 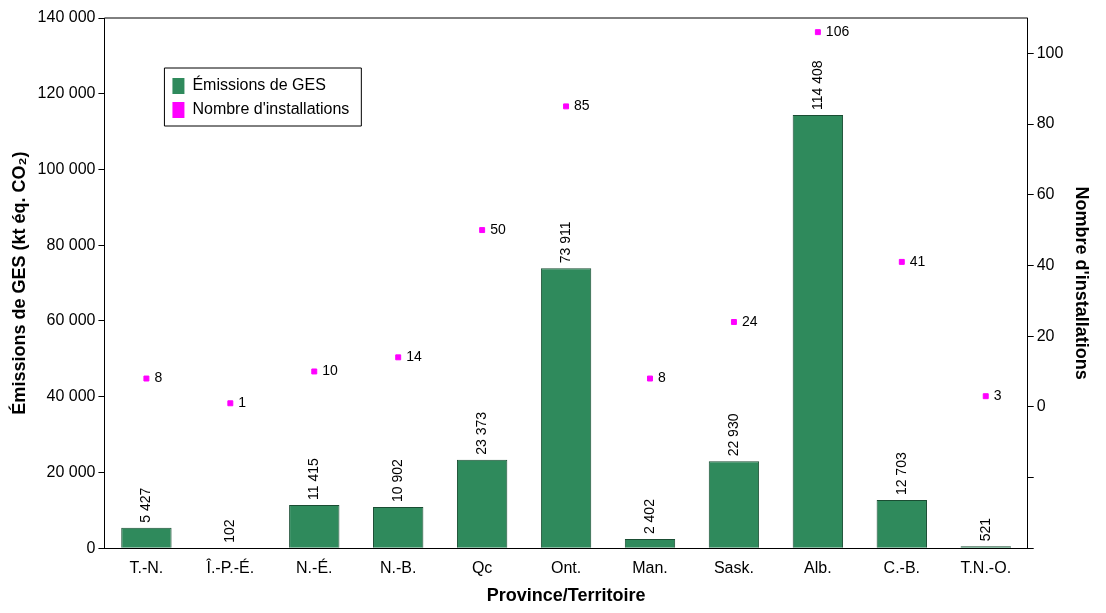 I want to click on y-tick-label: 0, so click(x=91, y=547).